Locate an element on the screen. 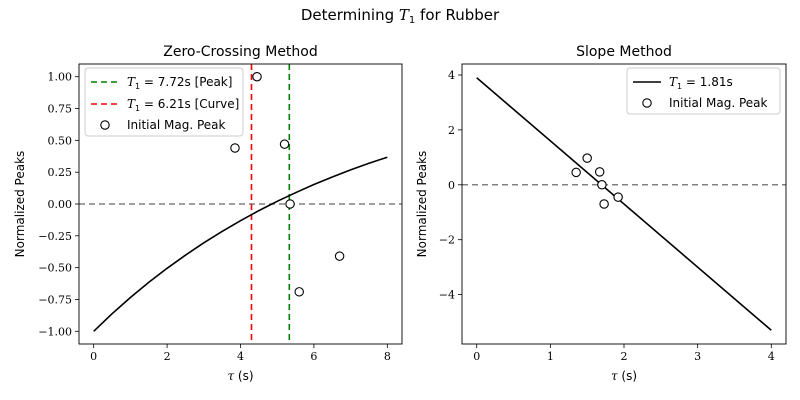 The height and width of the screenshot is (400, 800). sl-ylabel: Normalized Peaks is located at coordinates (422, 204).